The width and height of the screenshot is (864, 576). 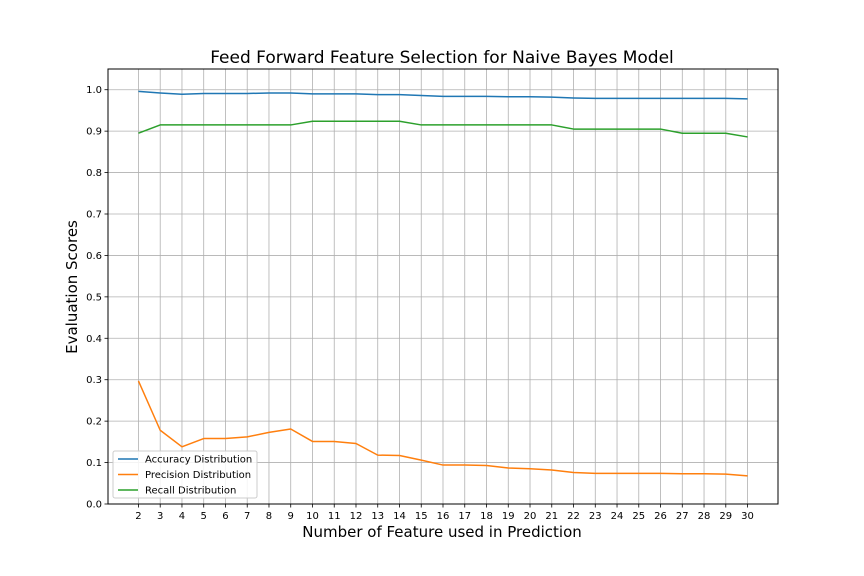 I want to click on x-tick-label: 11, so click(x=334, y=516).